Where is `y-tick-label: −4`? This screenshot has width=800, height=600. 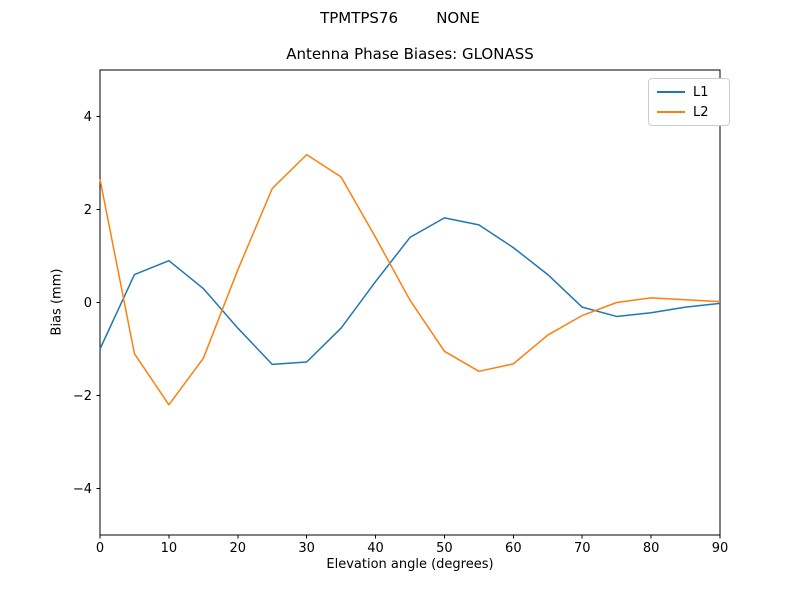
y-tick-label: −4 is located at coordinates (82, 489).